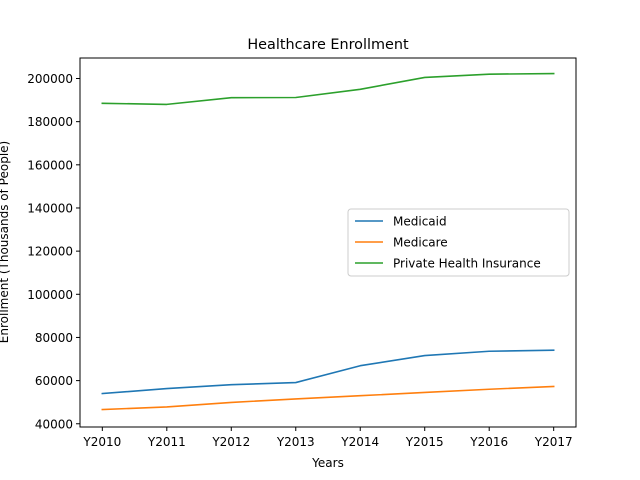 The image size is (640, 480). Describe the element at coordinates (54, 381) in the screenshot. I see `y-tick-label: 60000` at that location.